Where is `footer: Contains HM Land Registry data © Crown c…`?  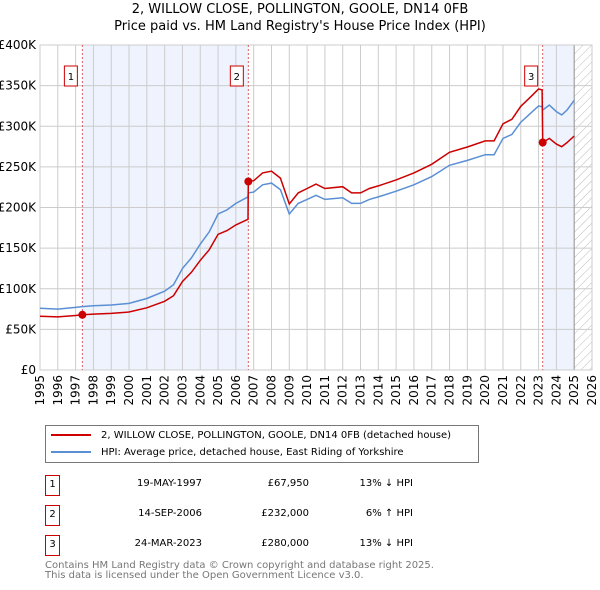
footer: Contains HM Land Registry data © Crown c… is located at coordinates (239, 571).